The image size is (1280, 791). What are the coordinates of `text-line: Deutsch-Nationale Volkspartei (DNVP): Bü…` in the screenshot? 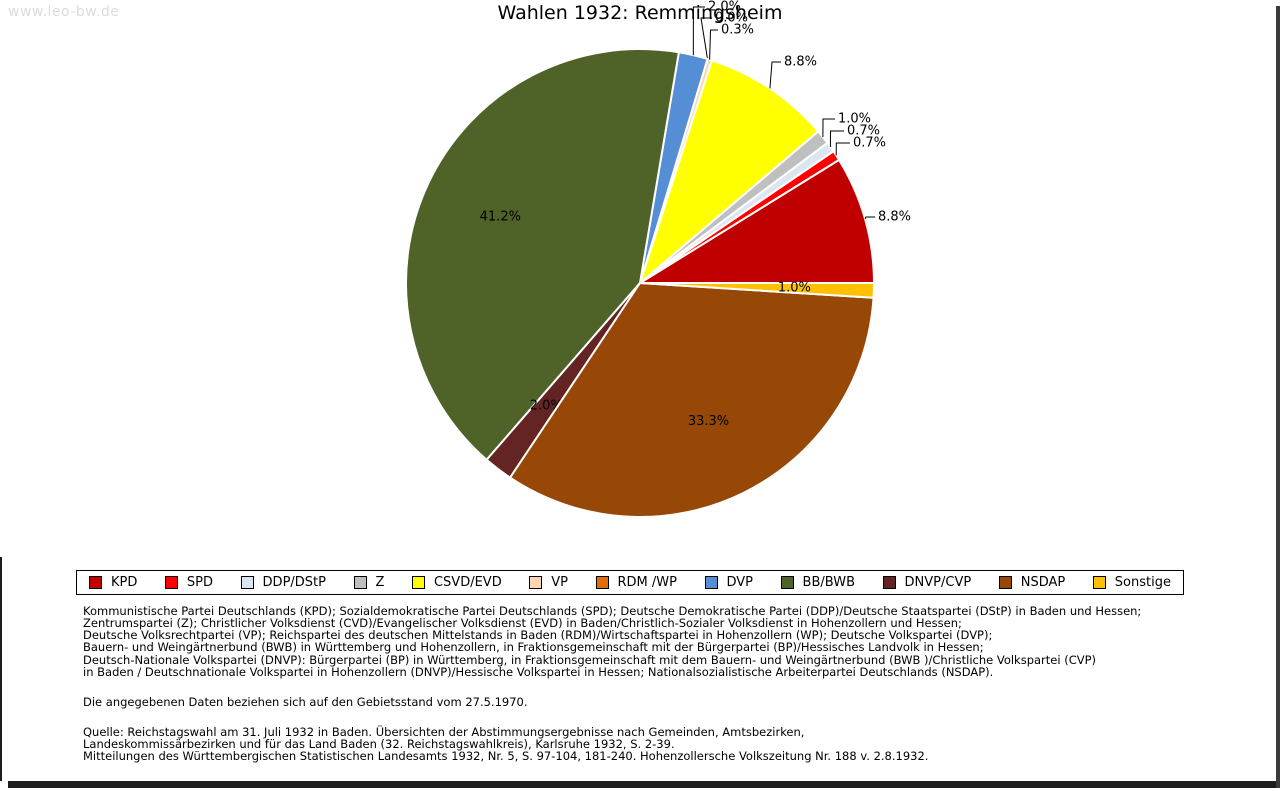 It's located at (590, 659).